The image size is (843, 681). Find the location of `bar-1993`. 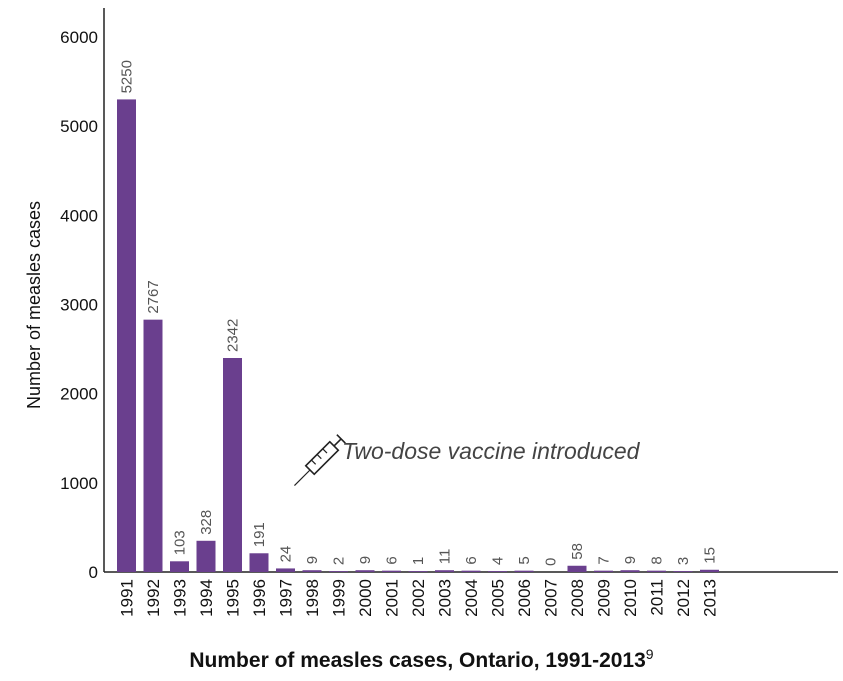

bar-1993 is located at coordinates (179, 566).